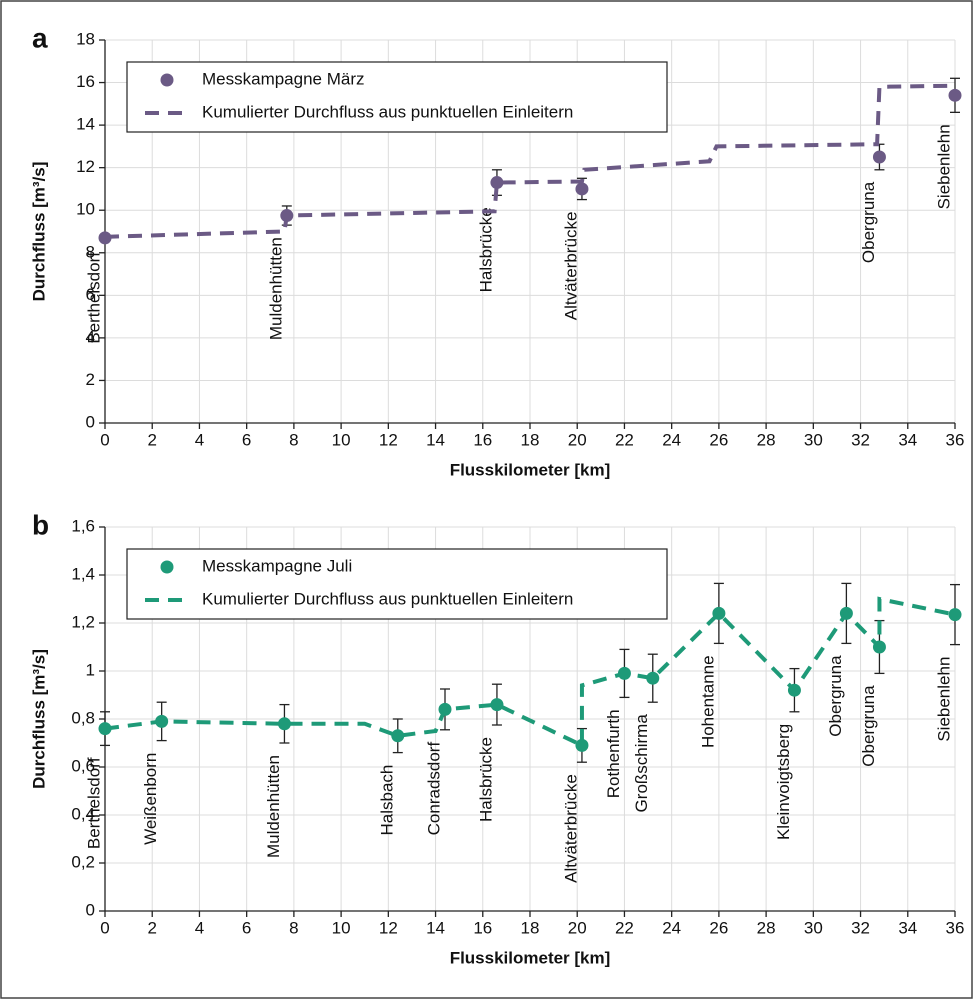 Image resolution: width=973 pixels, height=999 pixels. Describe the element at coordinates (85, 38) in the screenshot. I see `y-tick-label: 18` at that location.